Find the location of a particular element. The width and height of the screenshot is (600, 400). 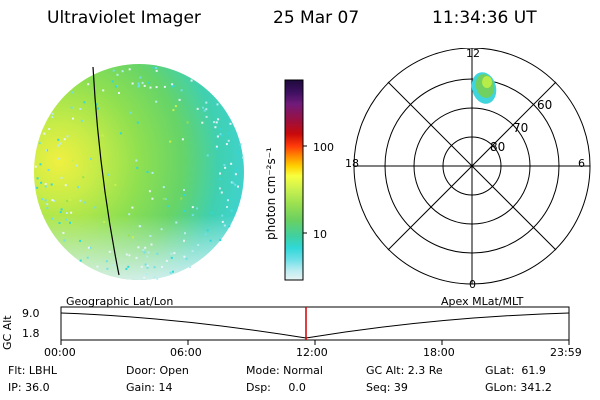

colorbar-label-10: 10 is located at coordinates (320, 234).